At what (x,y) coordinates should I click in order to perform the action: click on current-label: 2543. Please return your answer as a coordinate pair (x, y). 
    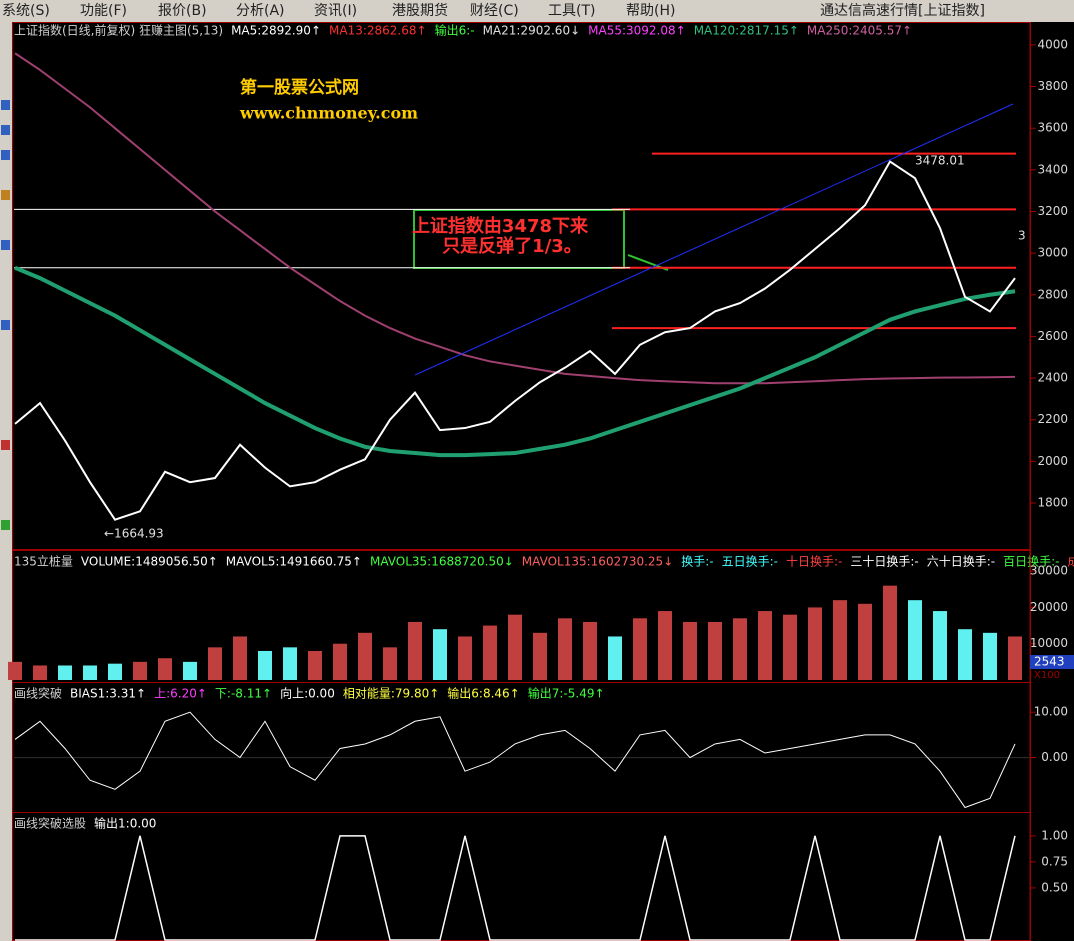
    Looking at the image, I should click on (1049, 662).